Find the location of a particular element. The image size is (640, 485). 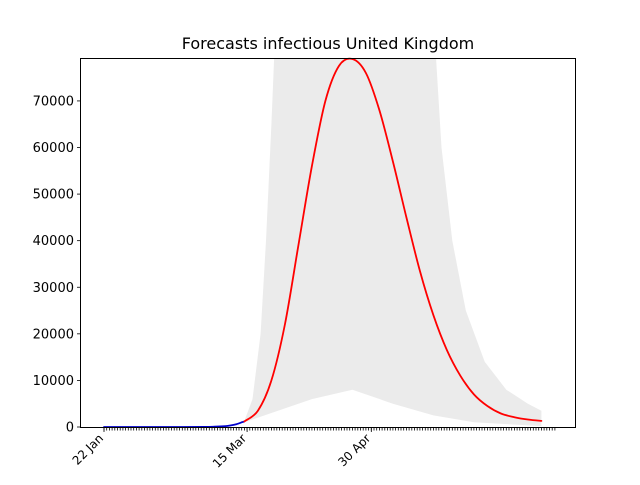

chart-title: Forecasts infectious United Kingdom is located at coordinates (328, 43).